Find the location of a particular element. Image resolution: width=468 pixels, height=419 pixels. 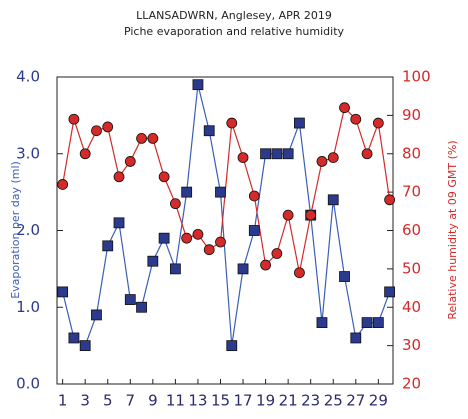

x-tick-label: 7 is located at coordinates (131, 401).